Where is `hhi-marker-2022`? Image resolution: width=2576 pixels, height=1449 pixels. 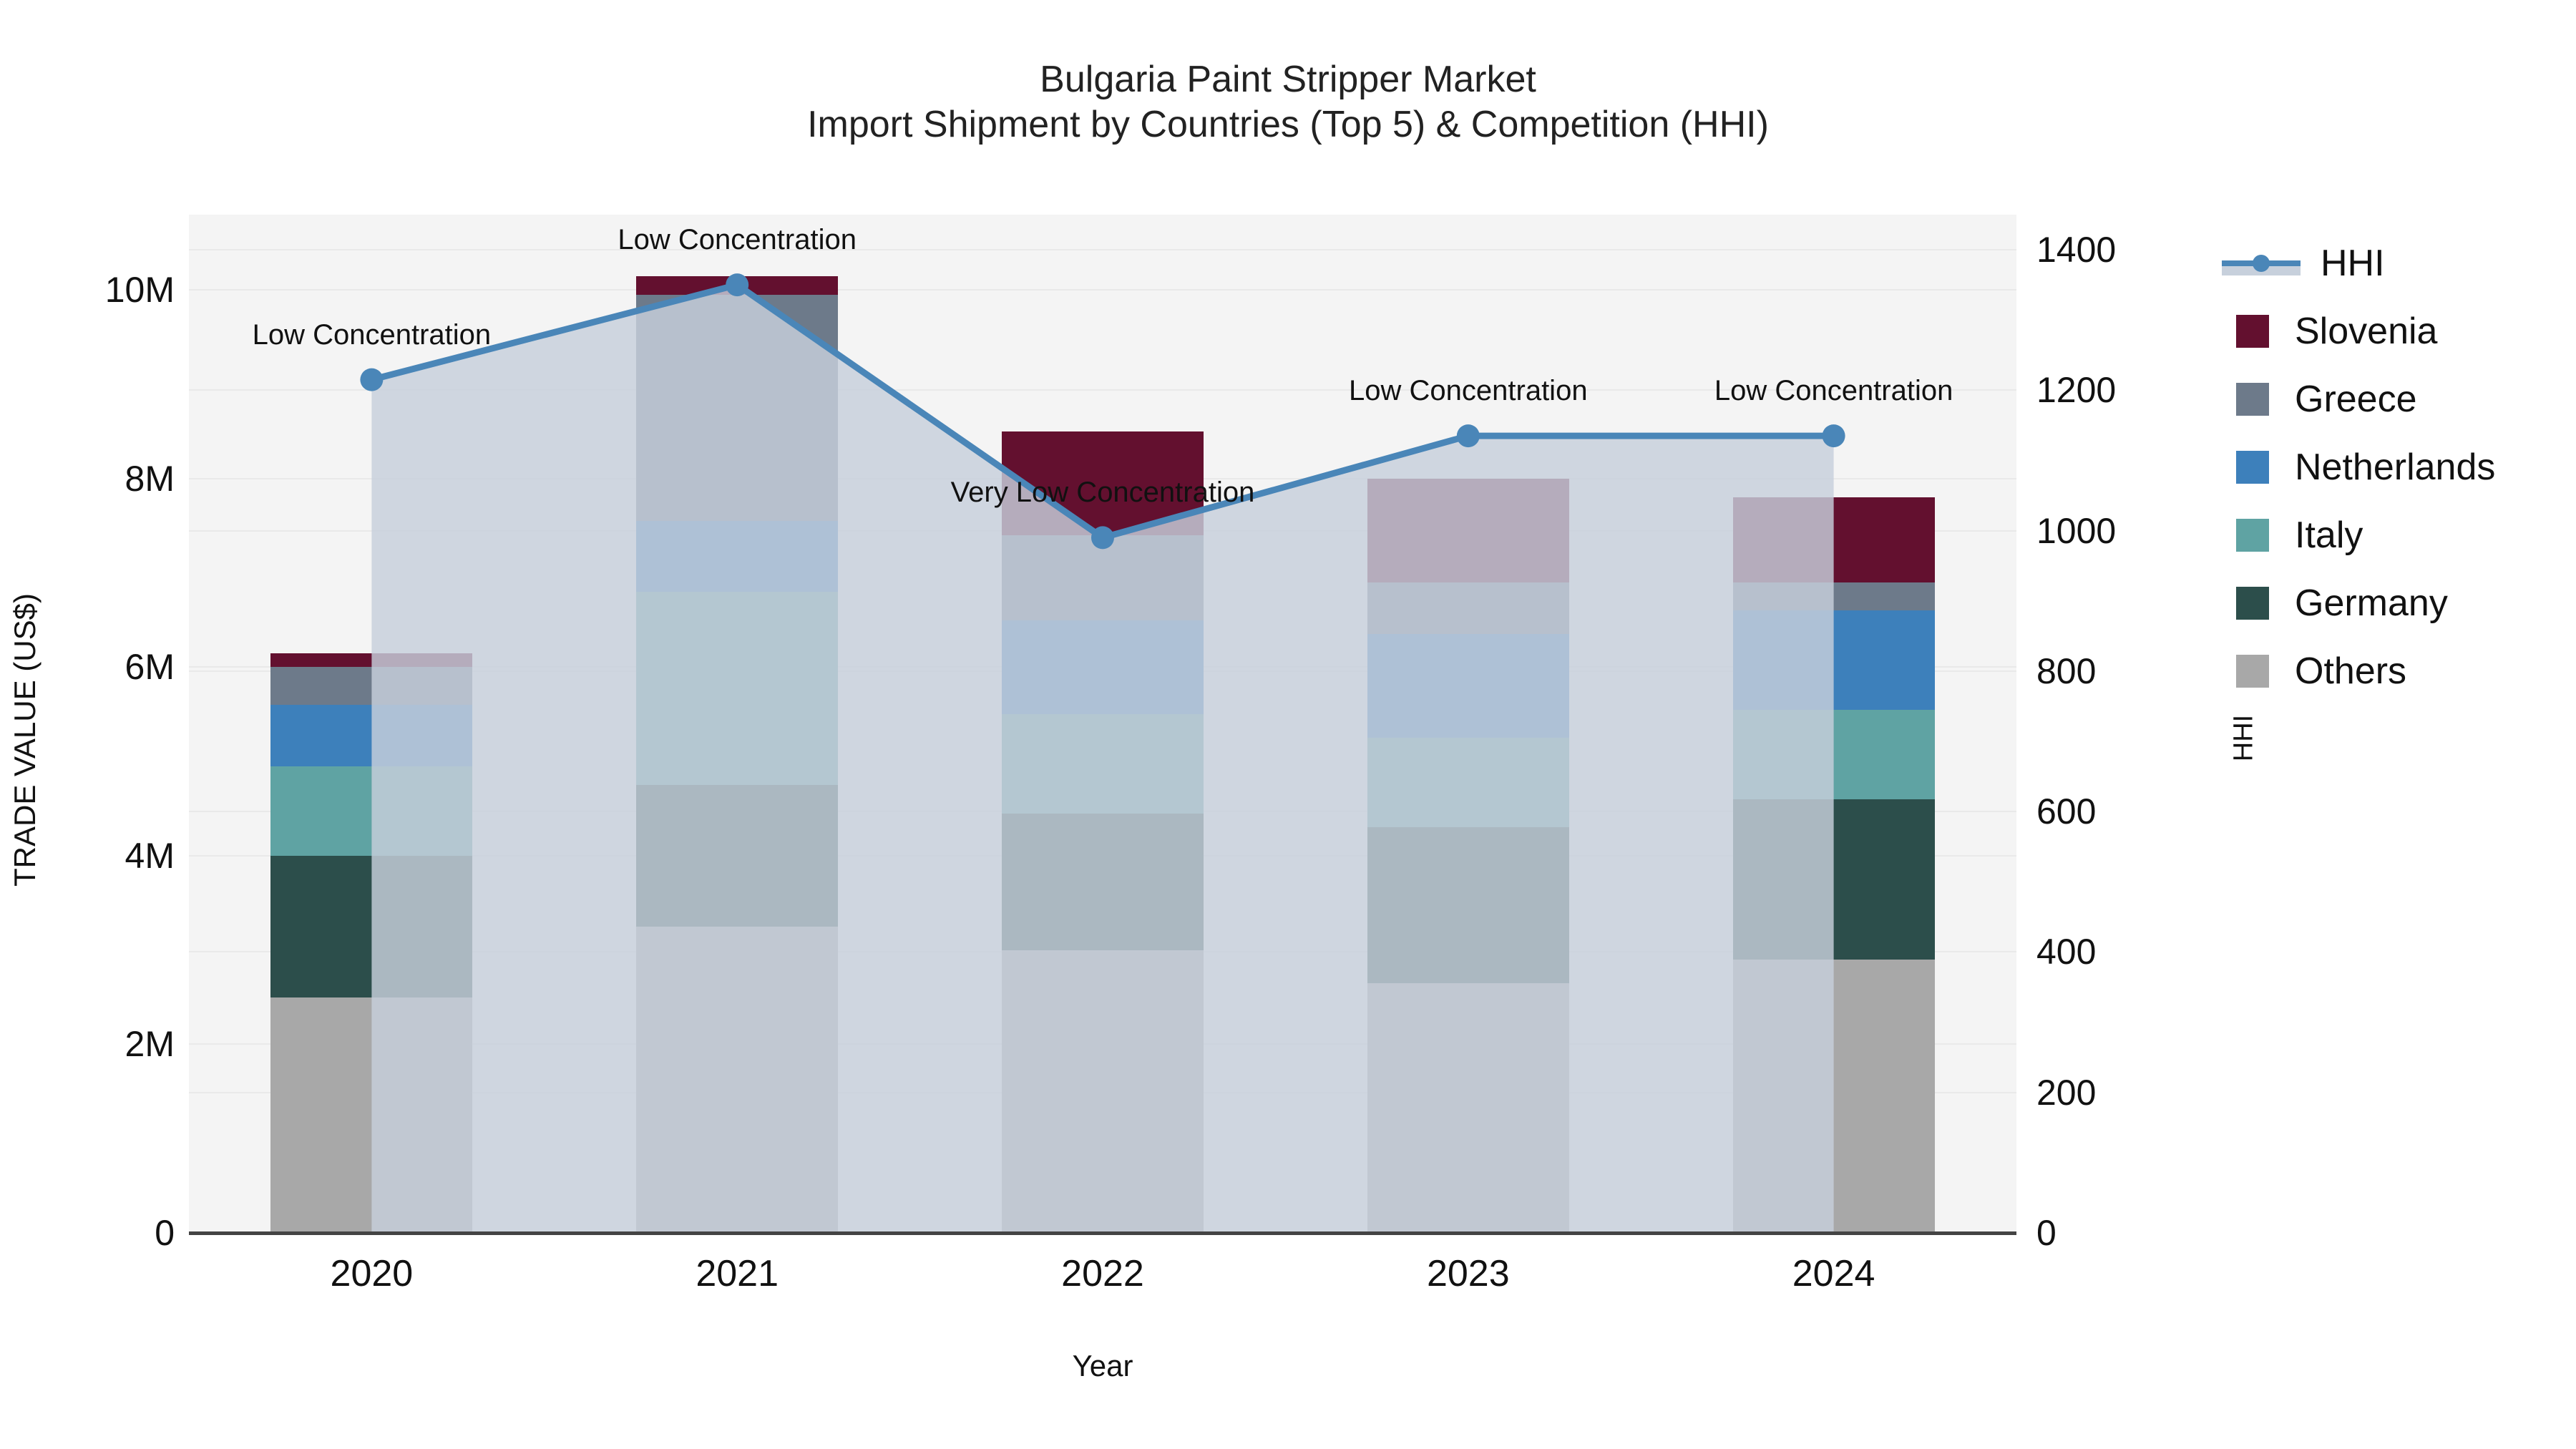
hhi-marker-2022 is located at coordinates (1102, 538).